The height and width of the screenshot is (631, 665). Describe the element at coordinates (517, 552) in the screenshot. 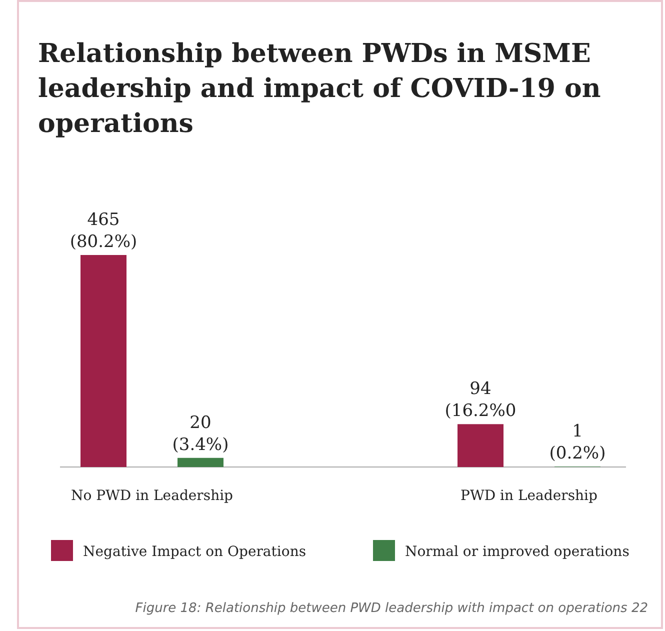

I see `legend-label: Normal or improved operations` at that location.